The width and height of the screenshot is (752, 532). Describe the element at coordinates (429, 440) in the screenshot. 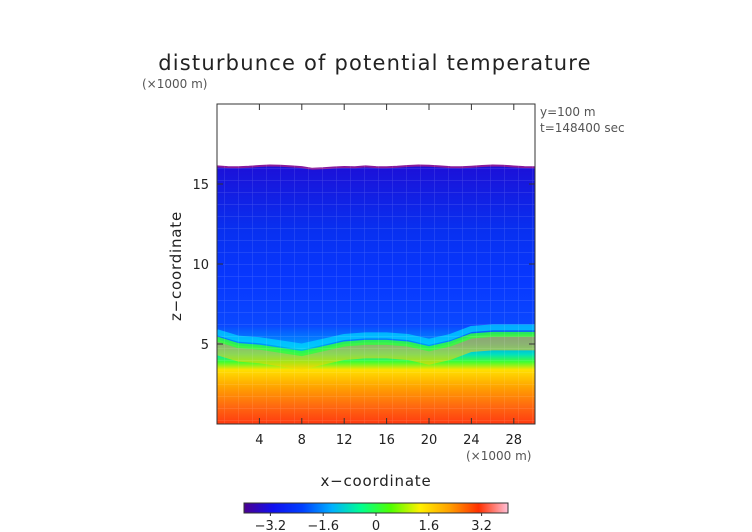

I see `x-tick-label: 20` at that location.